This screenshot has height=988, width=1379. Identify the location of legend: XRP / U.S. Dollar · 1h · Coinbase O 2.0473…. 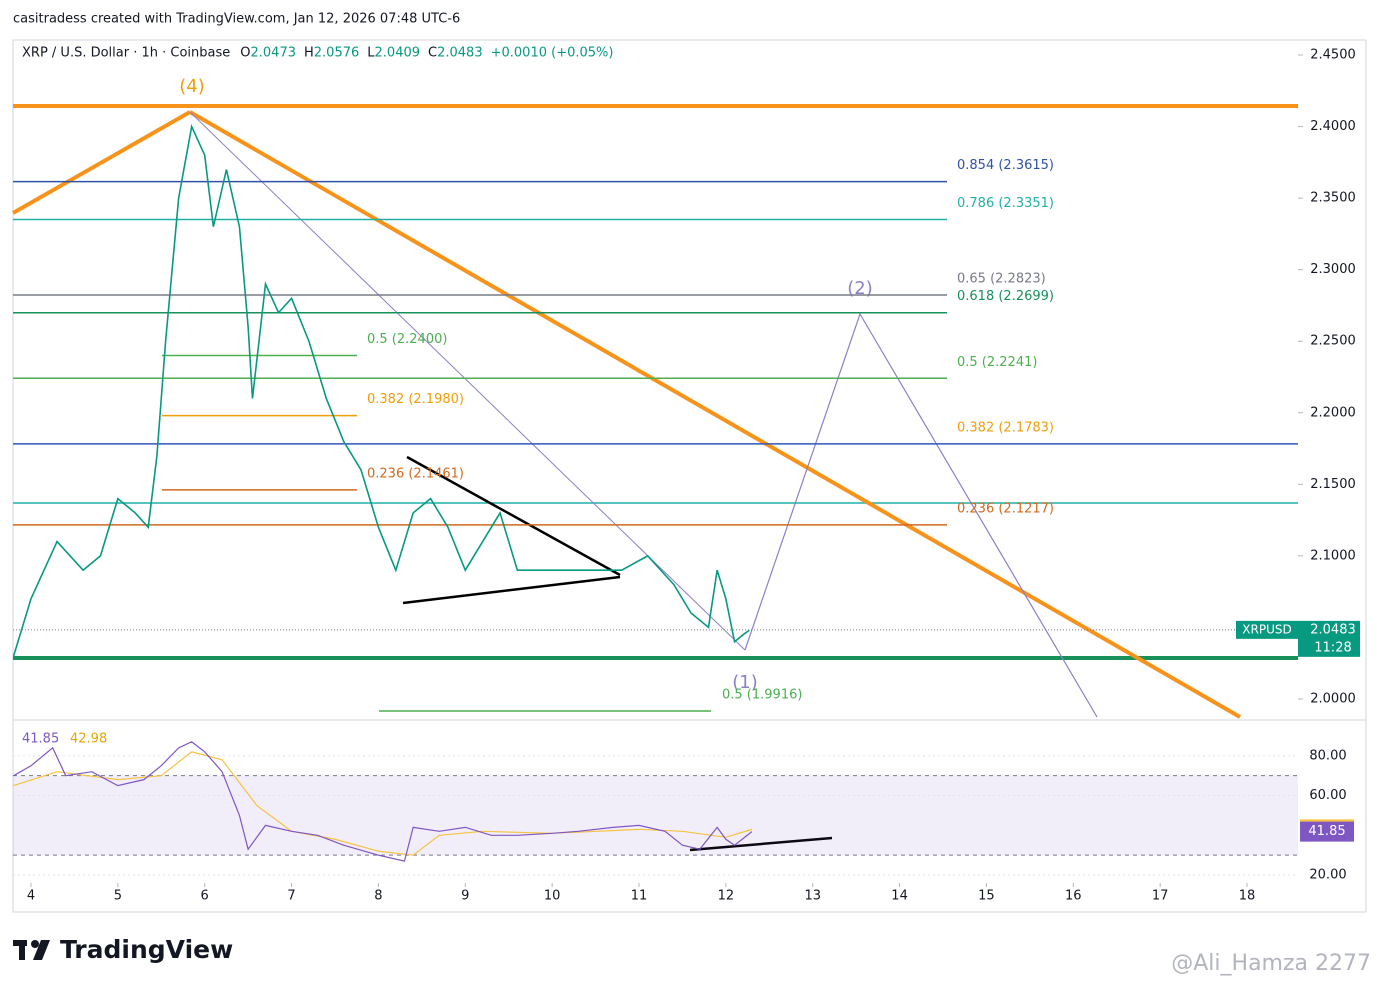
(317, 53).